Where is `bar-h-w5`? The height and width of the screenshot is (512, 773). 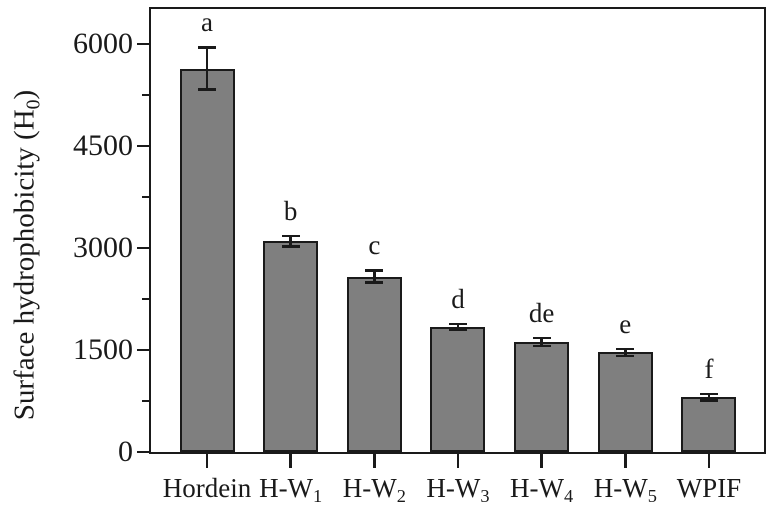
bar-h-w5 is located at coordinates (625, 402).